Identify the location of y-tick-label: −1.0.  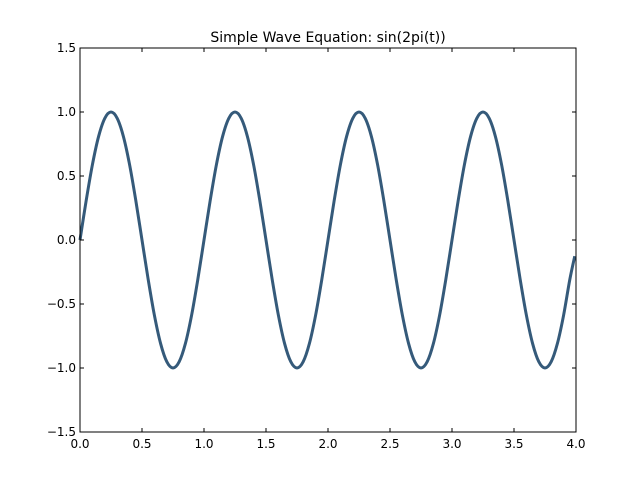
(61, 368).